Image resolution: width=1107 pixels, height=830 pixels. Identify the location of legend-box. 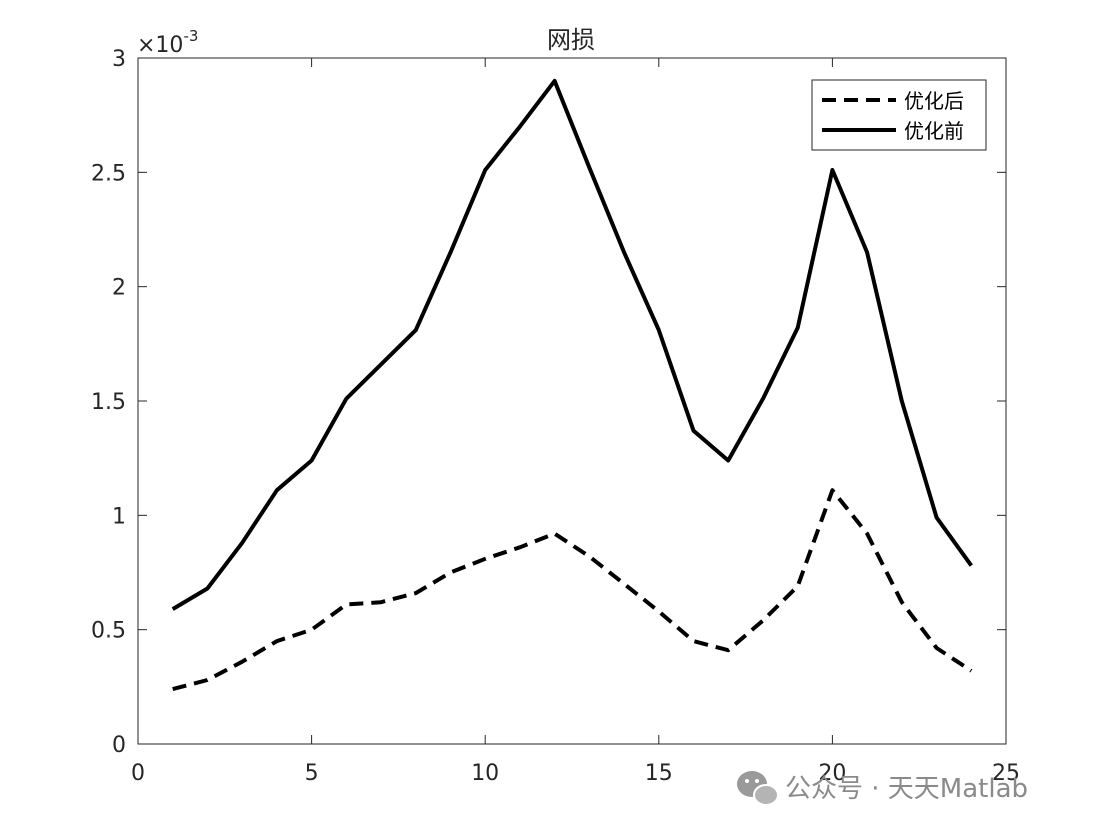
(899, 115).